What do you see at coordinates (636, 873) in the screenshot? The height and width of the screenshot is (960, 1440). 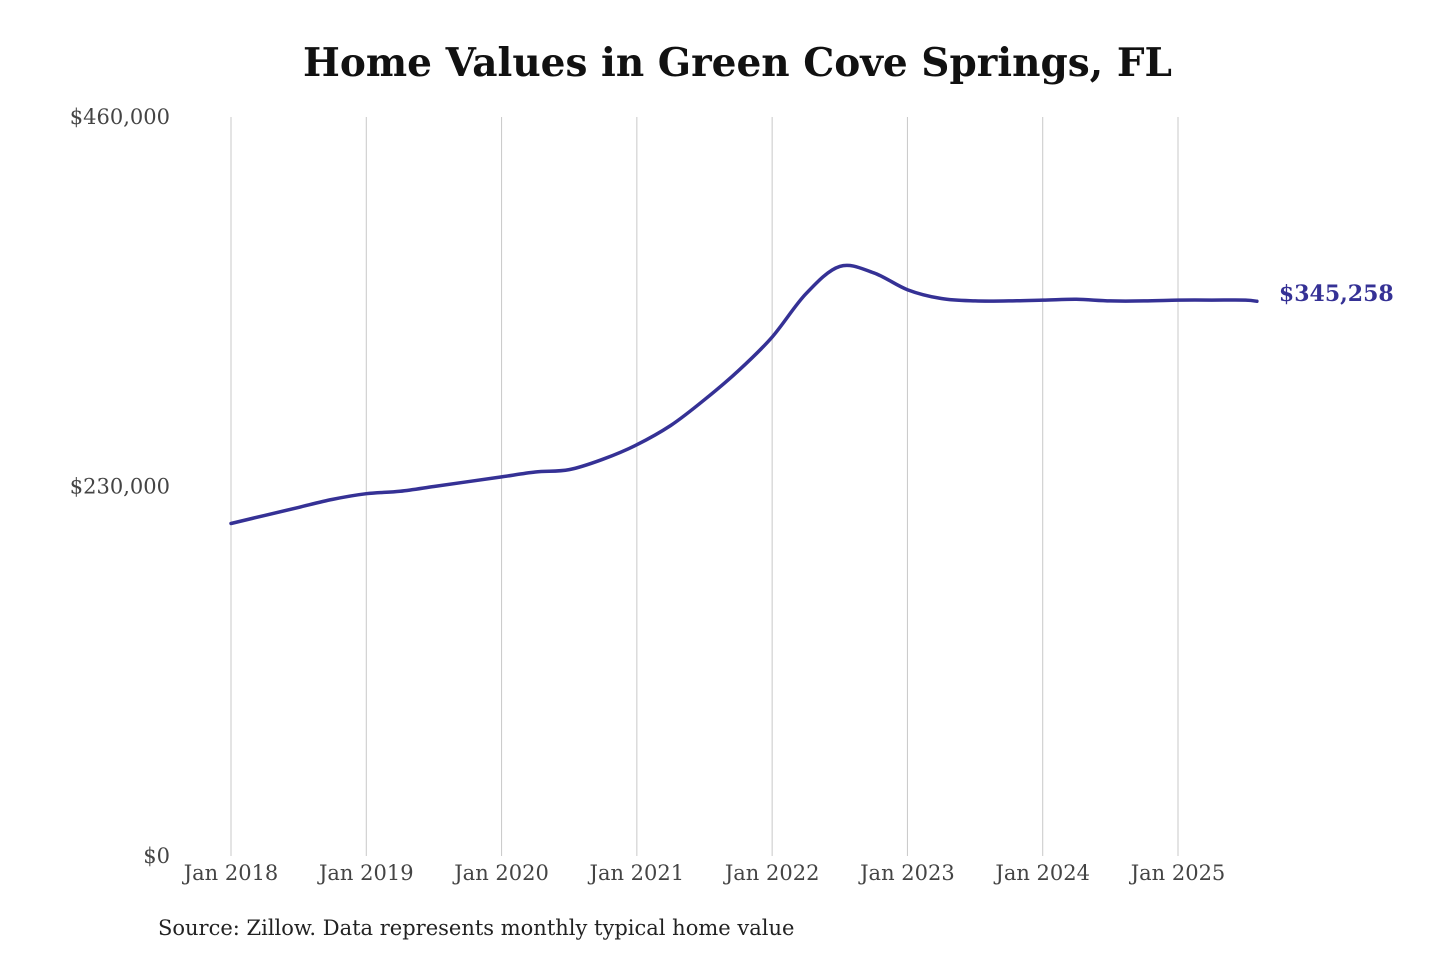 I see `x-tick-label: Jan 2021` at bounding box center [636, 873].